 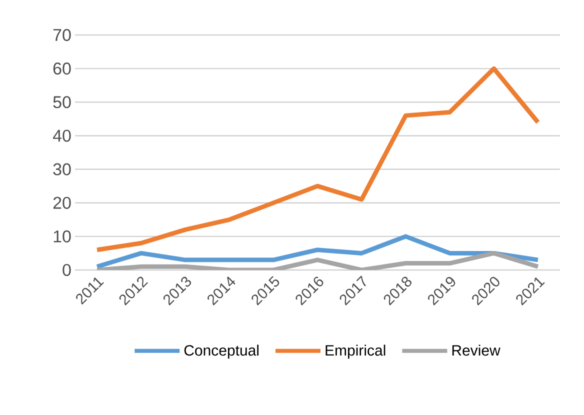 What do you see at coordinates (62, 35) in the screenshot?
I see `y-tick-label: 70` at bounding box center [62, 35].